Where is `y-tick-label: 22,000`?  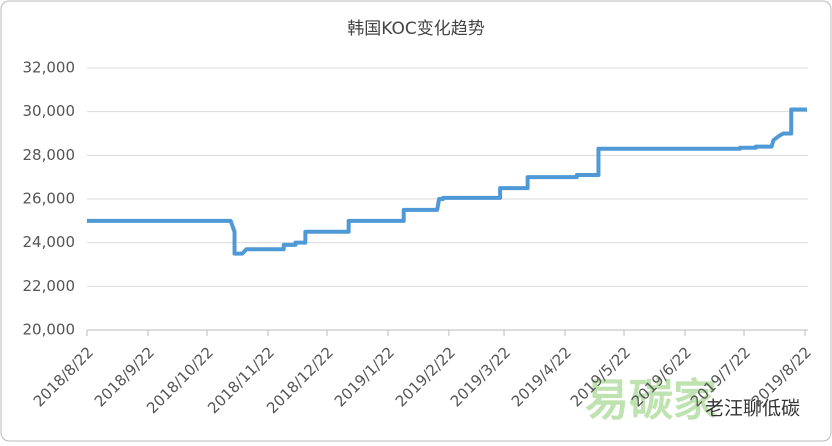
y-tick-label: 22,000 is located at coordinates (49, 286).